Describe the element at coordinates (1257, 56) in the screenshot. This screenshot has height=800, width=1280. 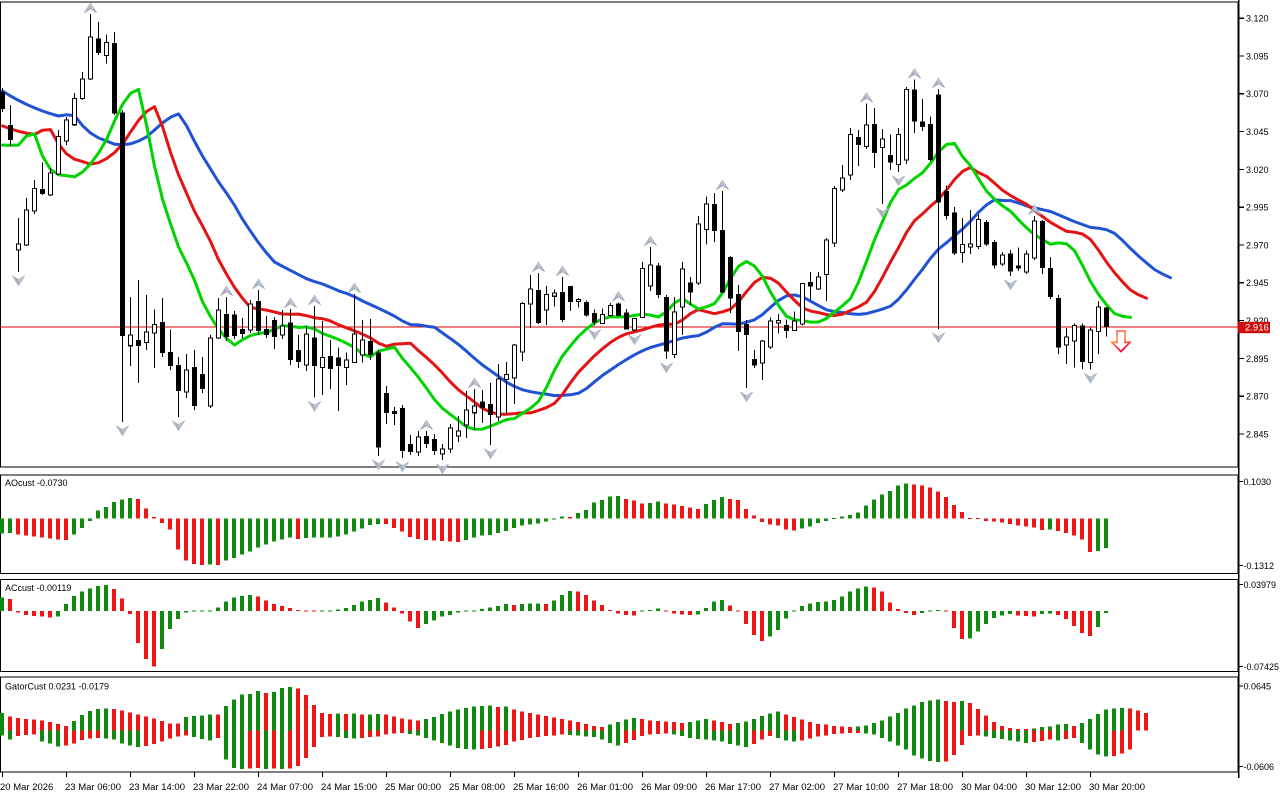
I see `svg-text: 3.095` at that location.